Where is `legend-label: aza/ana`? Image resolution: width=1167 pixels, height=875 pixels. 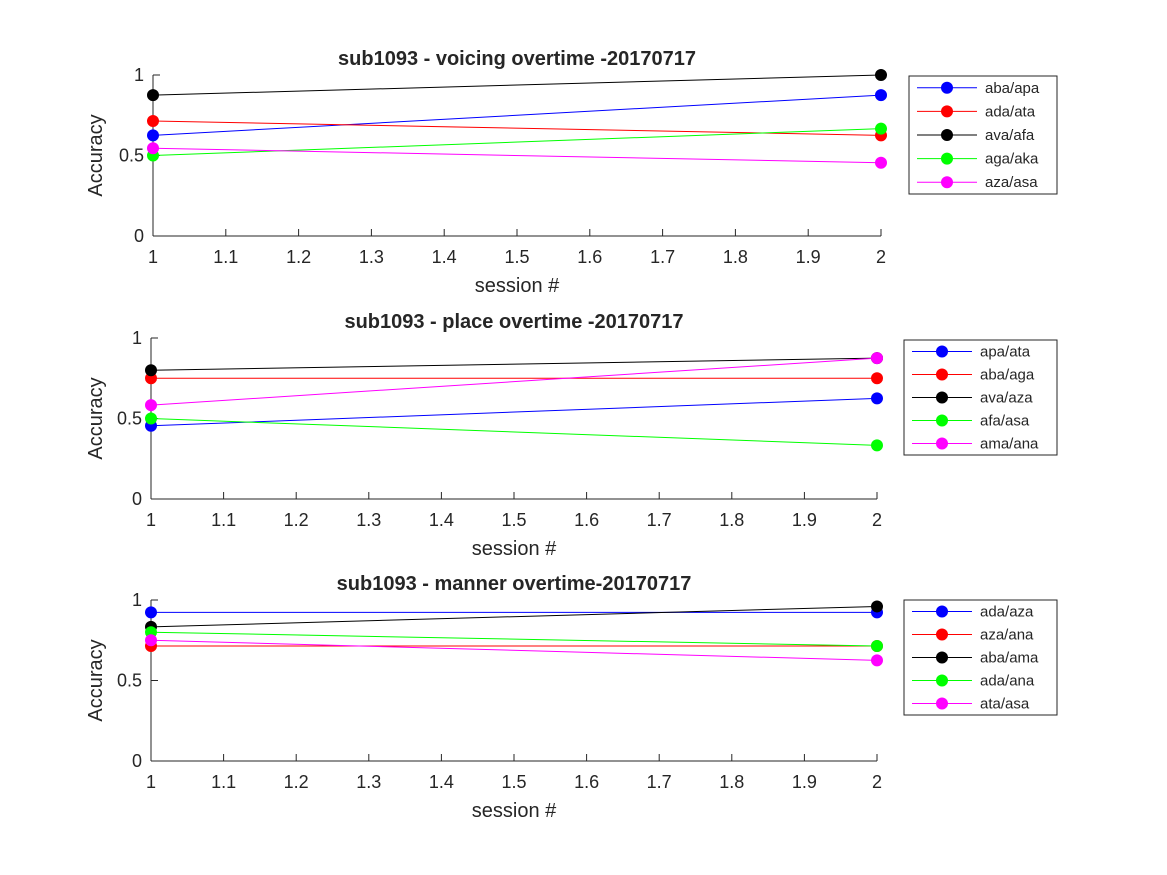 legend-label: aza/ana is located at coordinates (1007, 635).